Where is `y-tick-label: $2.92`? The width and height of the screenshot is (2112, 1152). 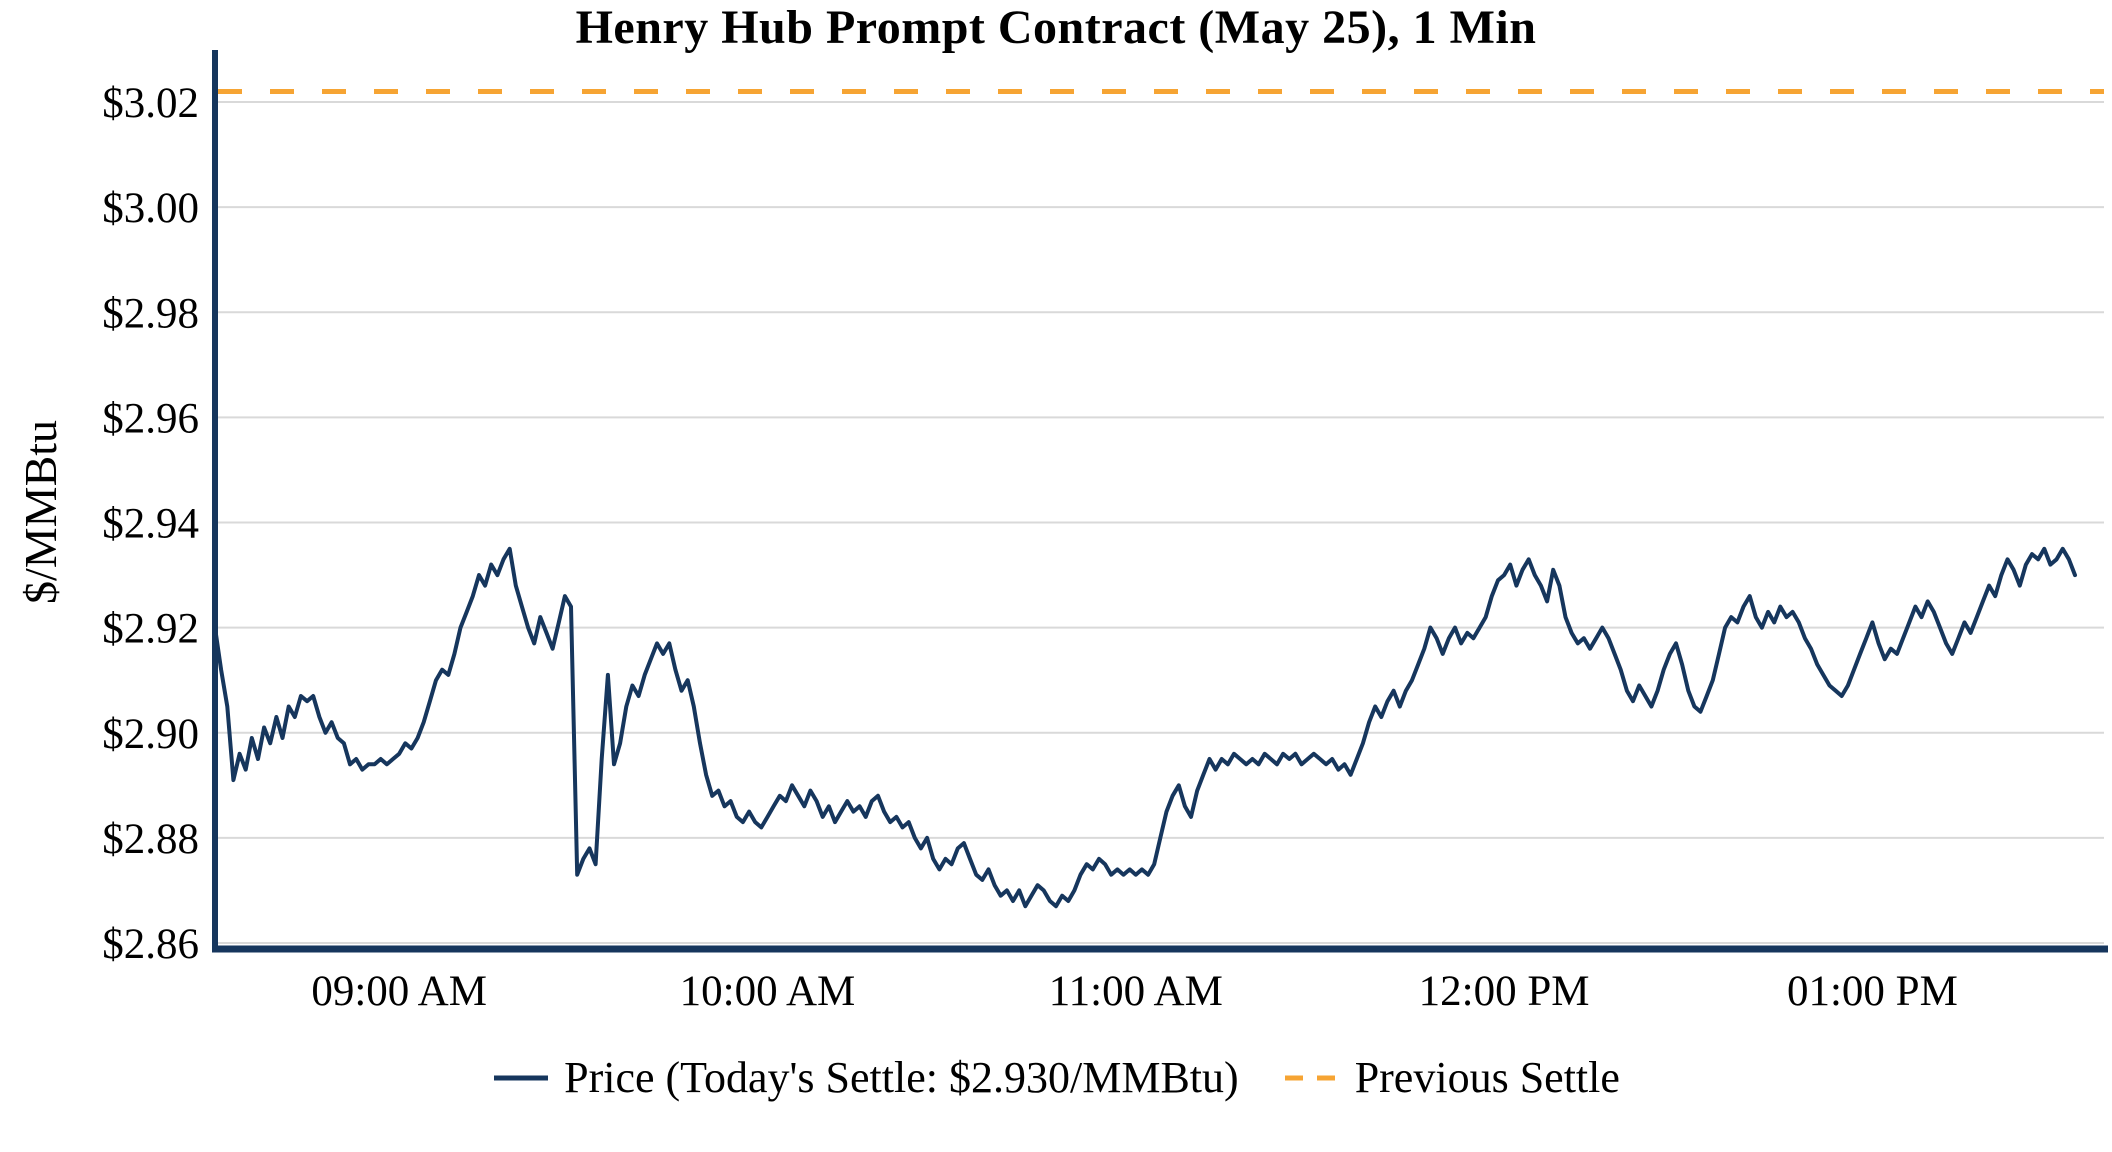
y-tick-label: $2.92 is located at coordinates (150, 629).